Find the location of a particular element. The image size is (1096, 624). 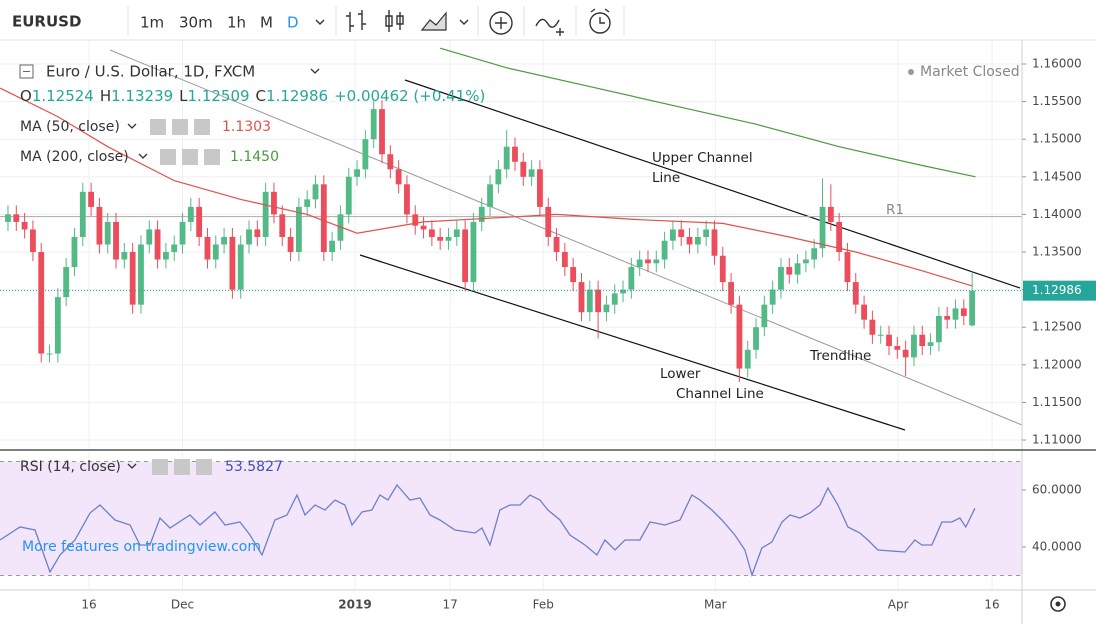

plus-icon is located at coordinates (501, 23).